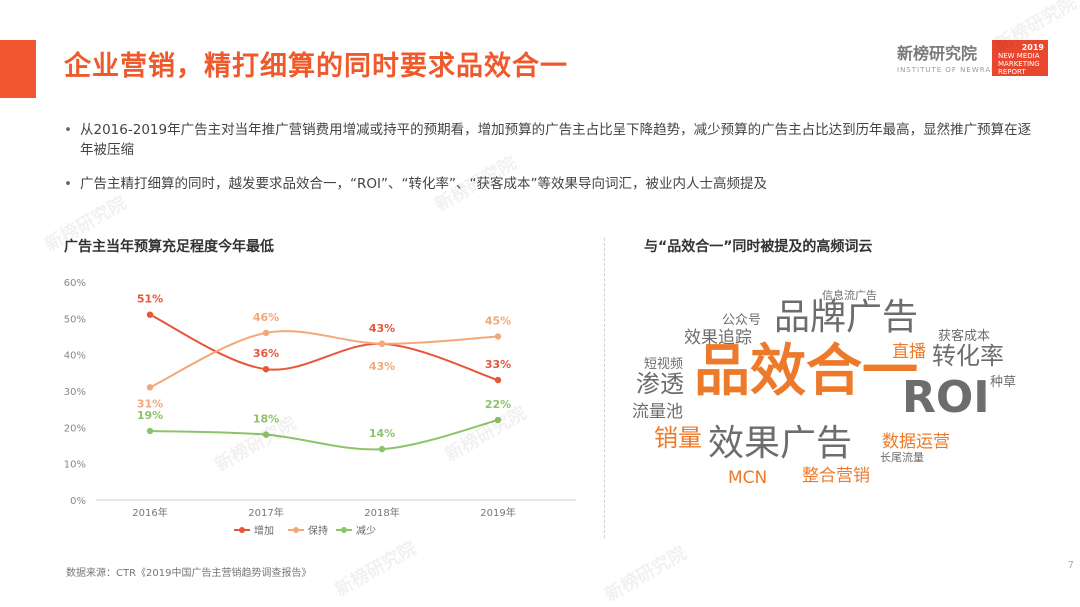 The height and width of the screenshot is (607, 1080). What do you see at coordinates (75, 465) in the screenshot?
I see `y-tick-label: 10%` at bounding box center [75, 465].